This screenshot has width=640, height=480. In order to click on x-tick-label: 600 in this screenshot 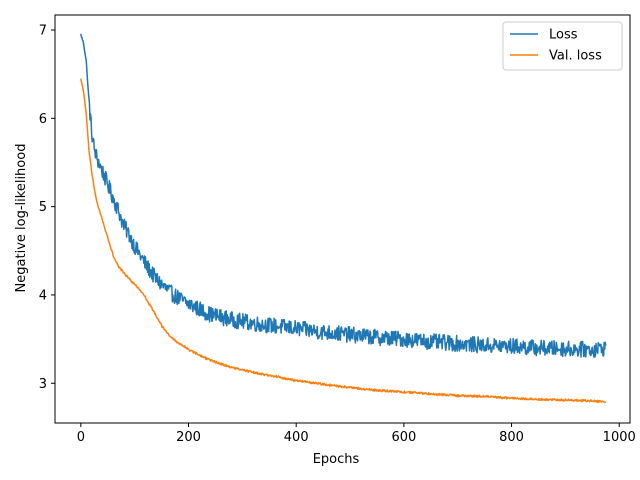, I will do `click(403, 437)`.